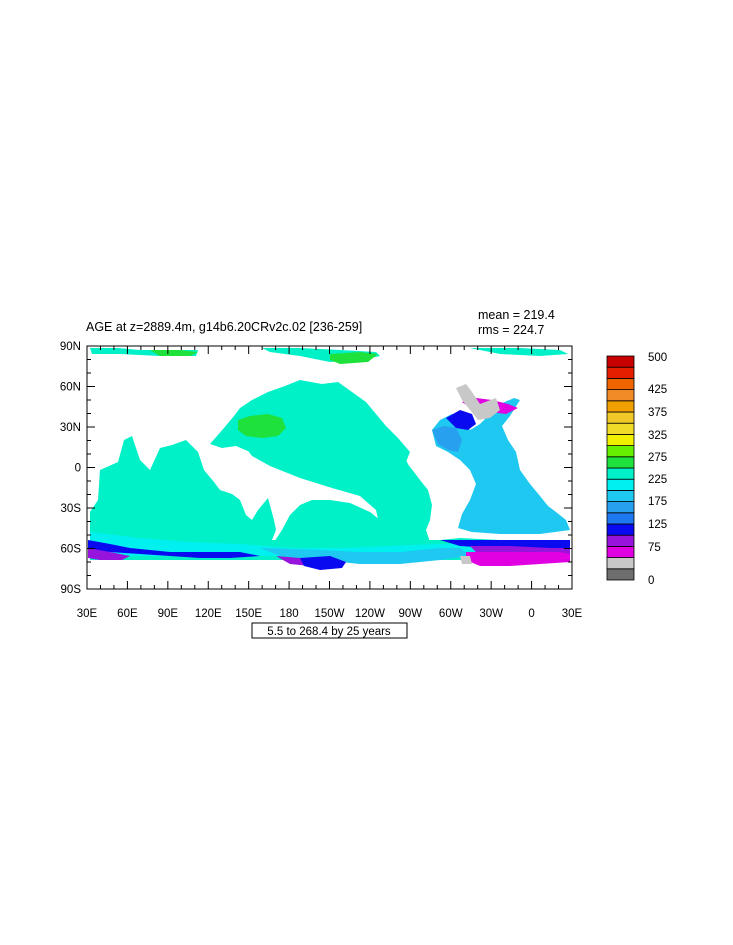 The height and width of the screenshot is (945, 733). Describe the element at coordinates (657, 502) in the screenshot. I see `colorbar-label: 175` at that location.